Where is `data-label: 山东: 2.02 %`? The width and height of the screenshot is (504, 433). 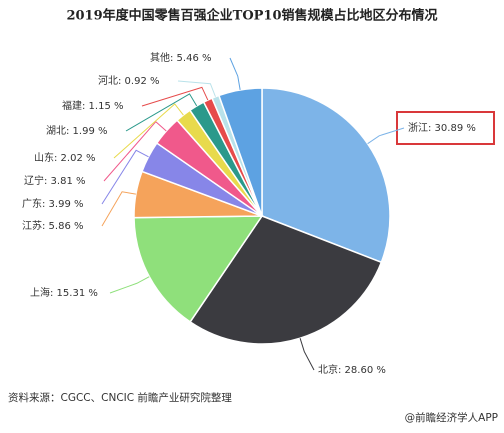
data-label: 山东: 2.02 % is located at coordinates (65, 157).